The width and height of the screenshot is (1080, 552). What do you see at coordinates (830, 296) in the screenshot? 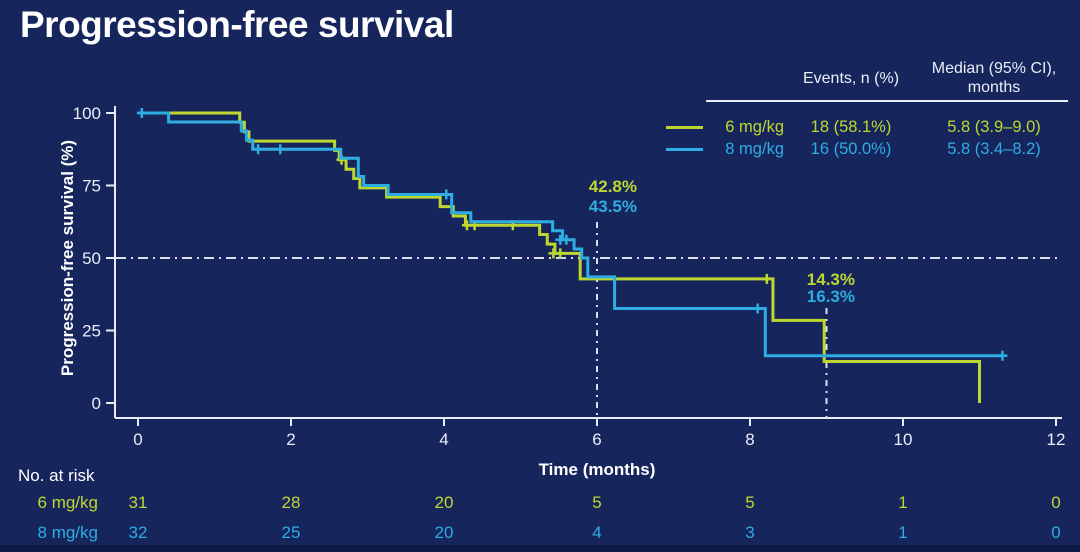
I see `annotation-9mo-8mgkg: 16.3%` at bounding box center [830, 296].